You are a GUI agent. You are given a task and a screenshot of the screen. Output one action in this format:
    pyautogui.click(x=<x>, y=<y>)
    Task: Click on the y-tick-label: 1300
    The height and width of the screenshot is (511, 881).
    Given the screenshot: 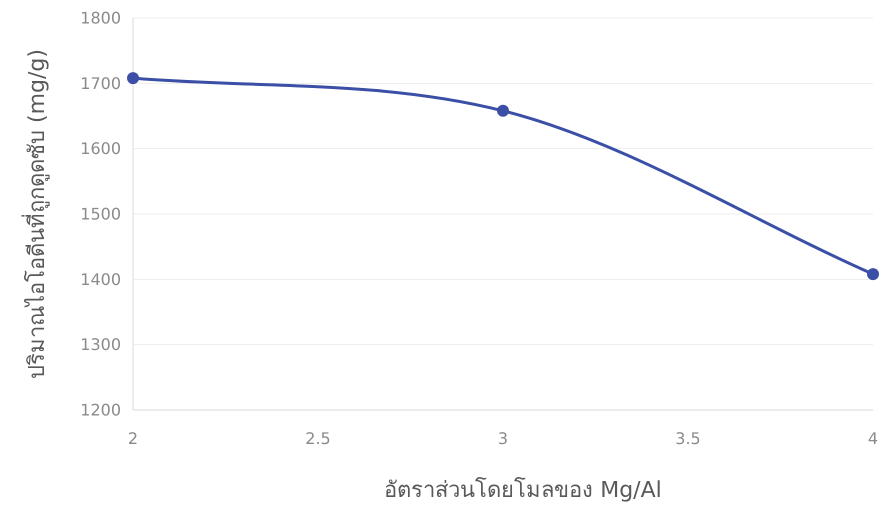 What is the action you would take?
    pyautogui.click(x=100, y=344)
    